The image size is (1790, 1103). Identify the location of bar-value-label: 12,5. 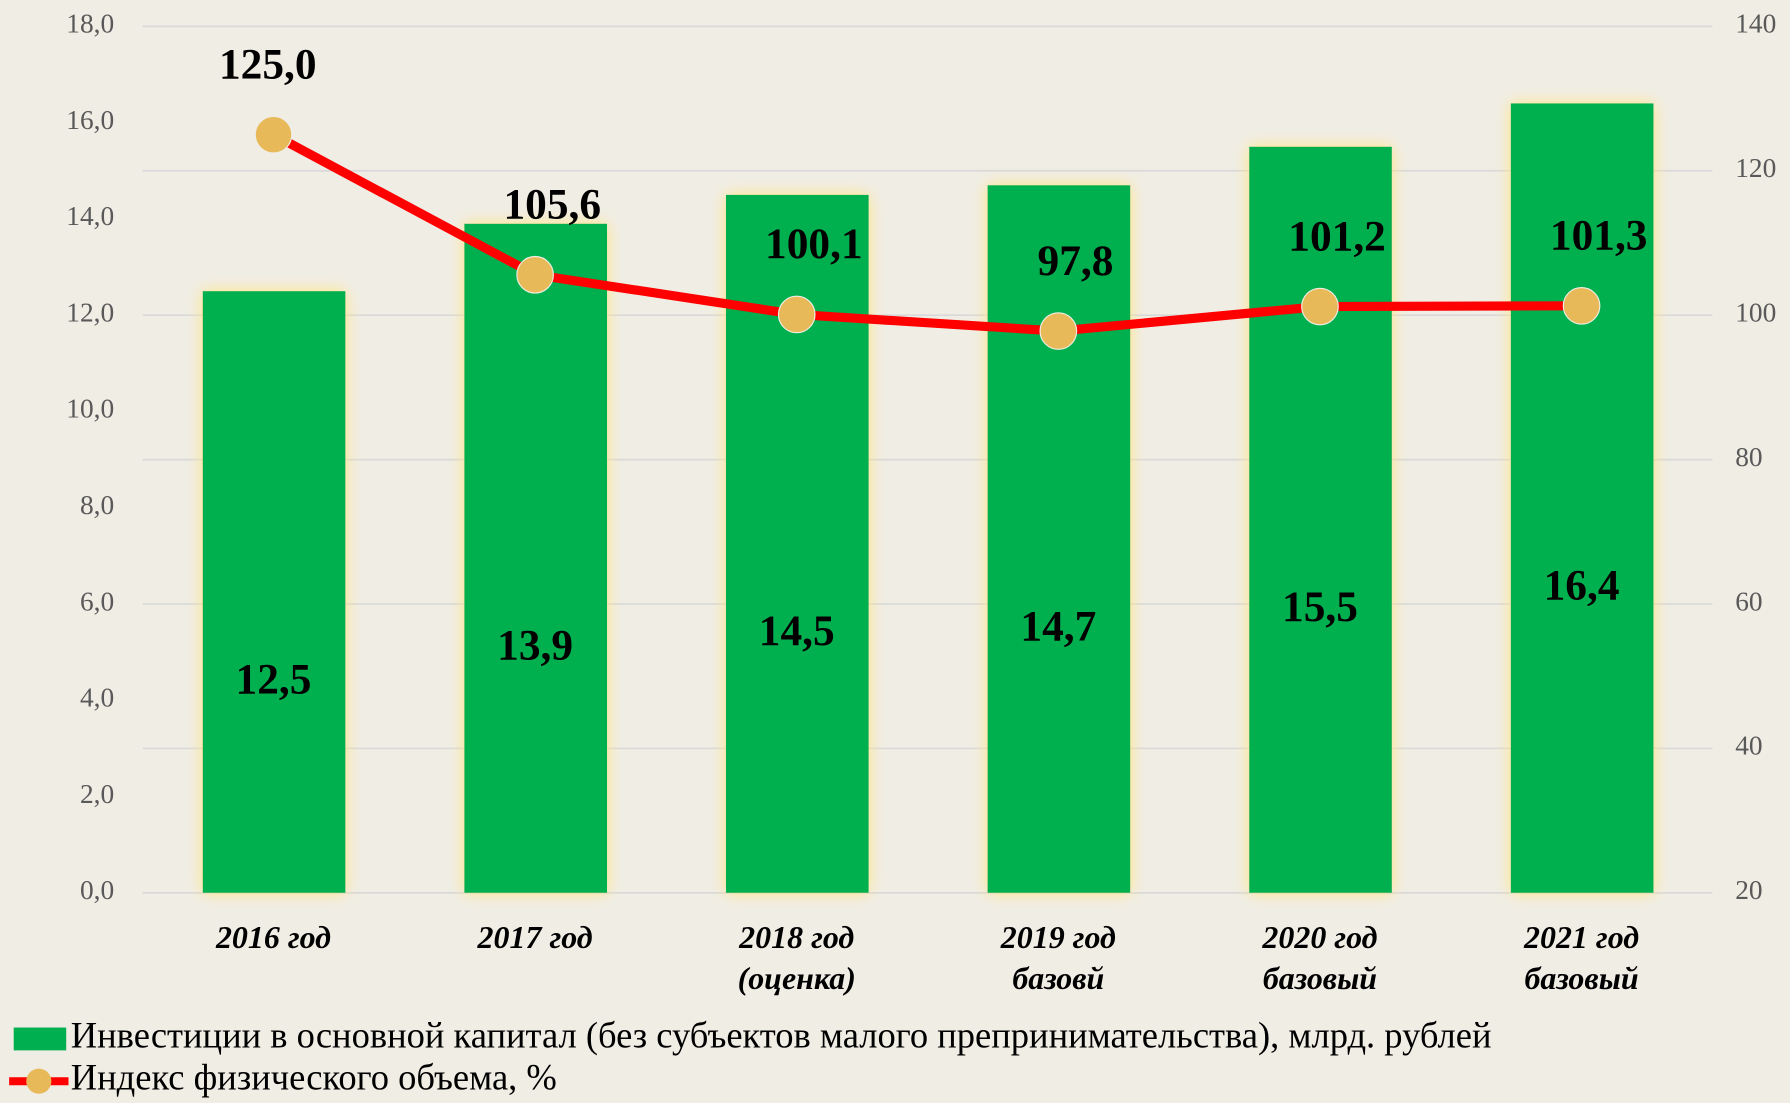
(274, 679).